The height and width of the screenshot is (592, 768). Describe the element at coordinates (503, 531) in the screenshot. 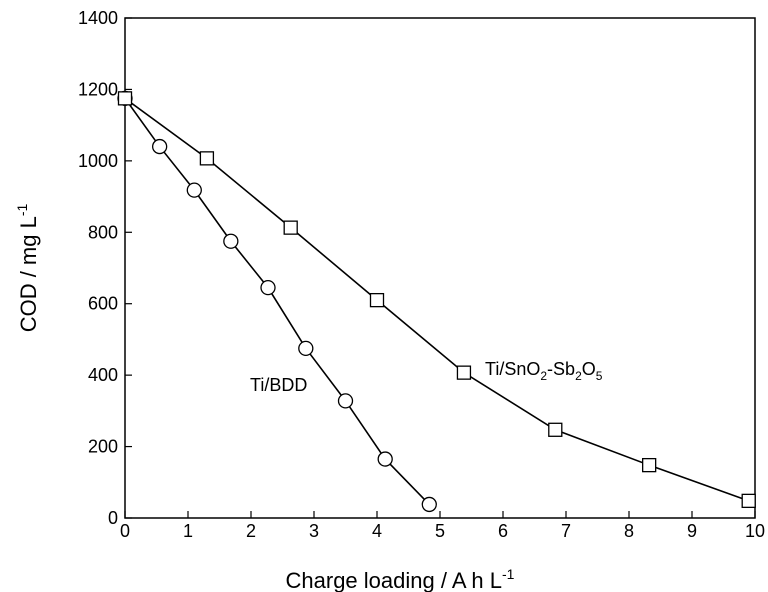

I see `x-tick-label: 6` at that location.